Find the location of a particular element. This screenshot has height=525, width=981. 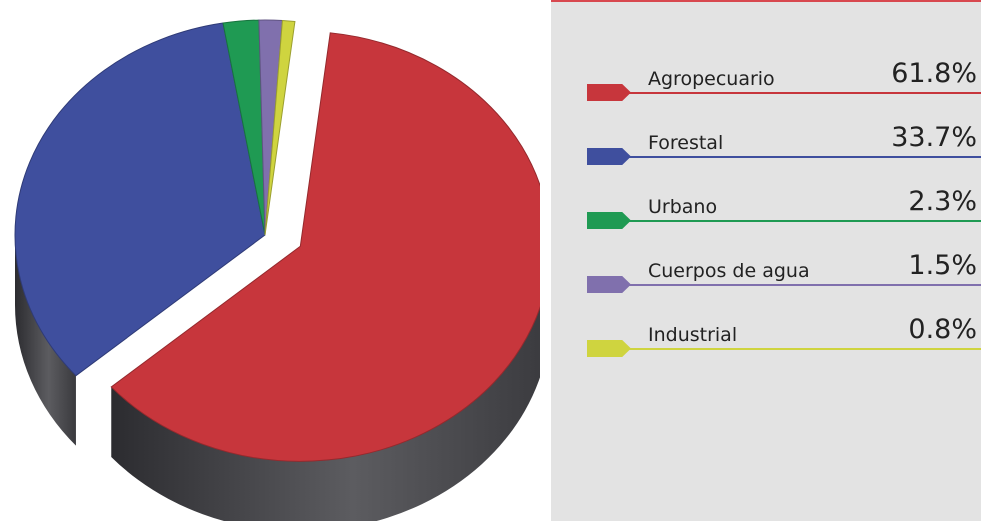

legend-label: Cuerpos de agua is located at coordinates (729, 271).